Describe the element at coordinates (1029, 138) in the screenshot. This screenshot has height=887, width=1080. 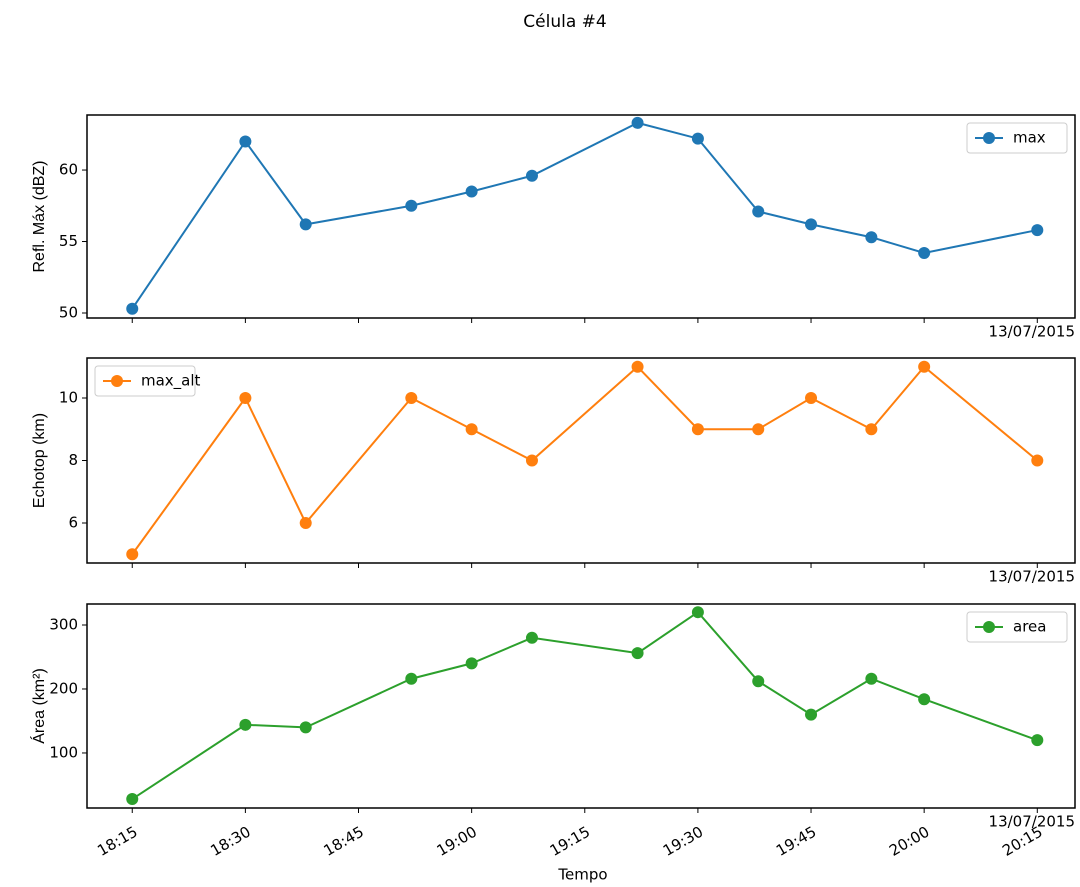
I see `legend-label: max` at that location.